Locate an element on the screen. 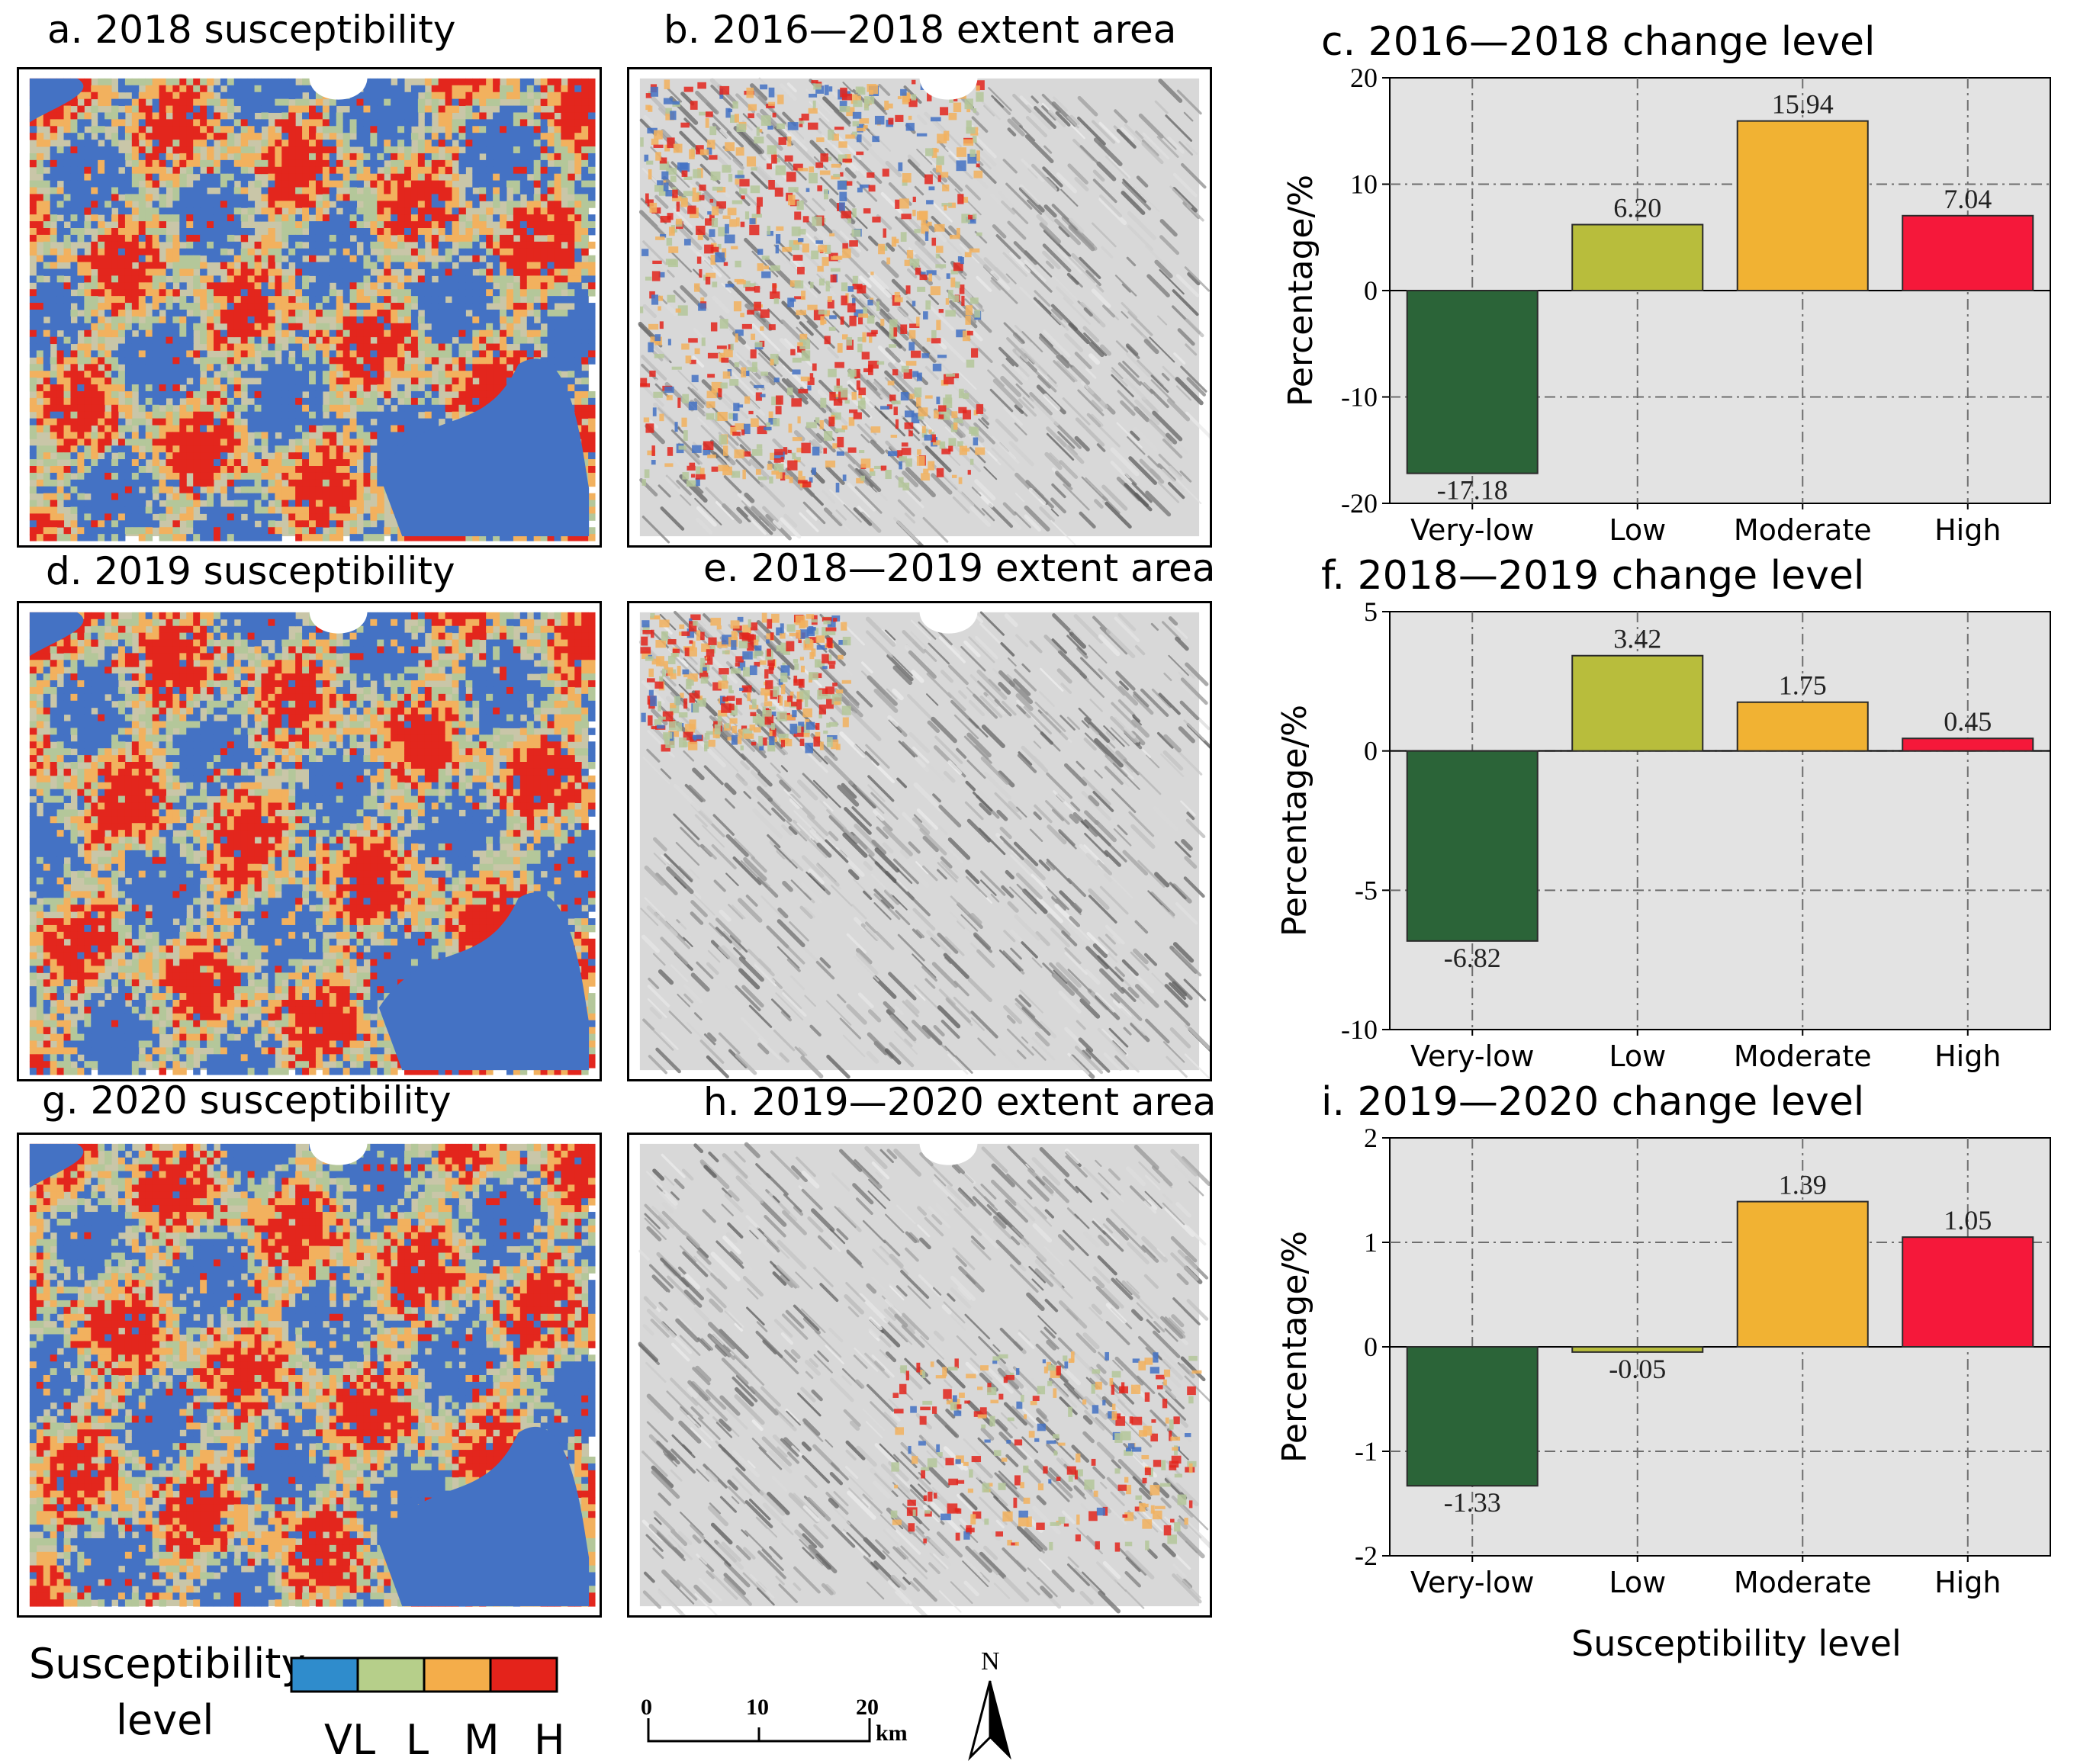 The width and height of the screenshot is (2090, 1764). susceptibility-map-2019-canvas is located at coordinates (312, 839).